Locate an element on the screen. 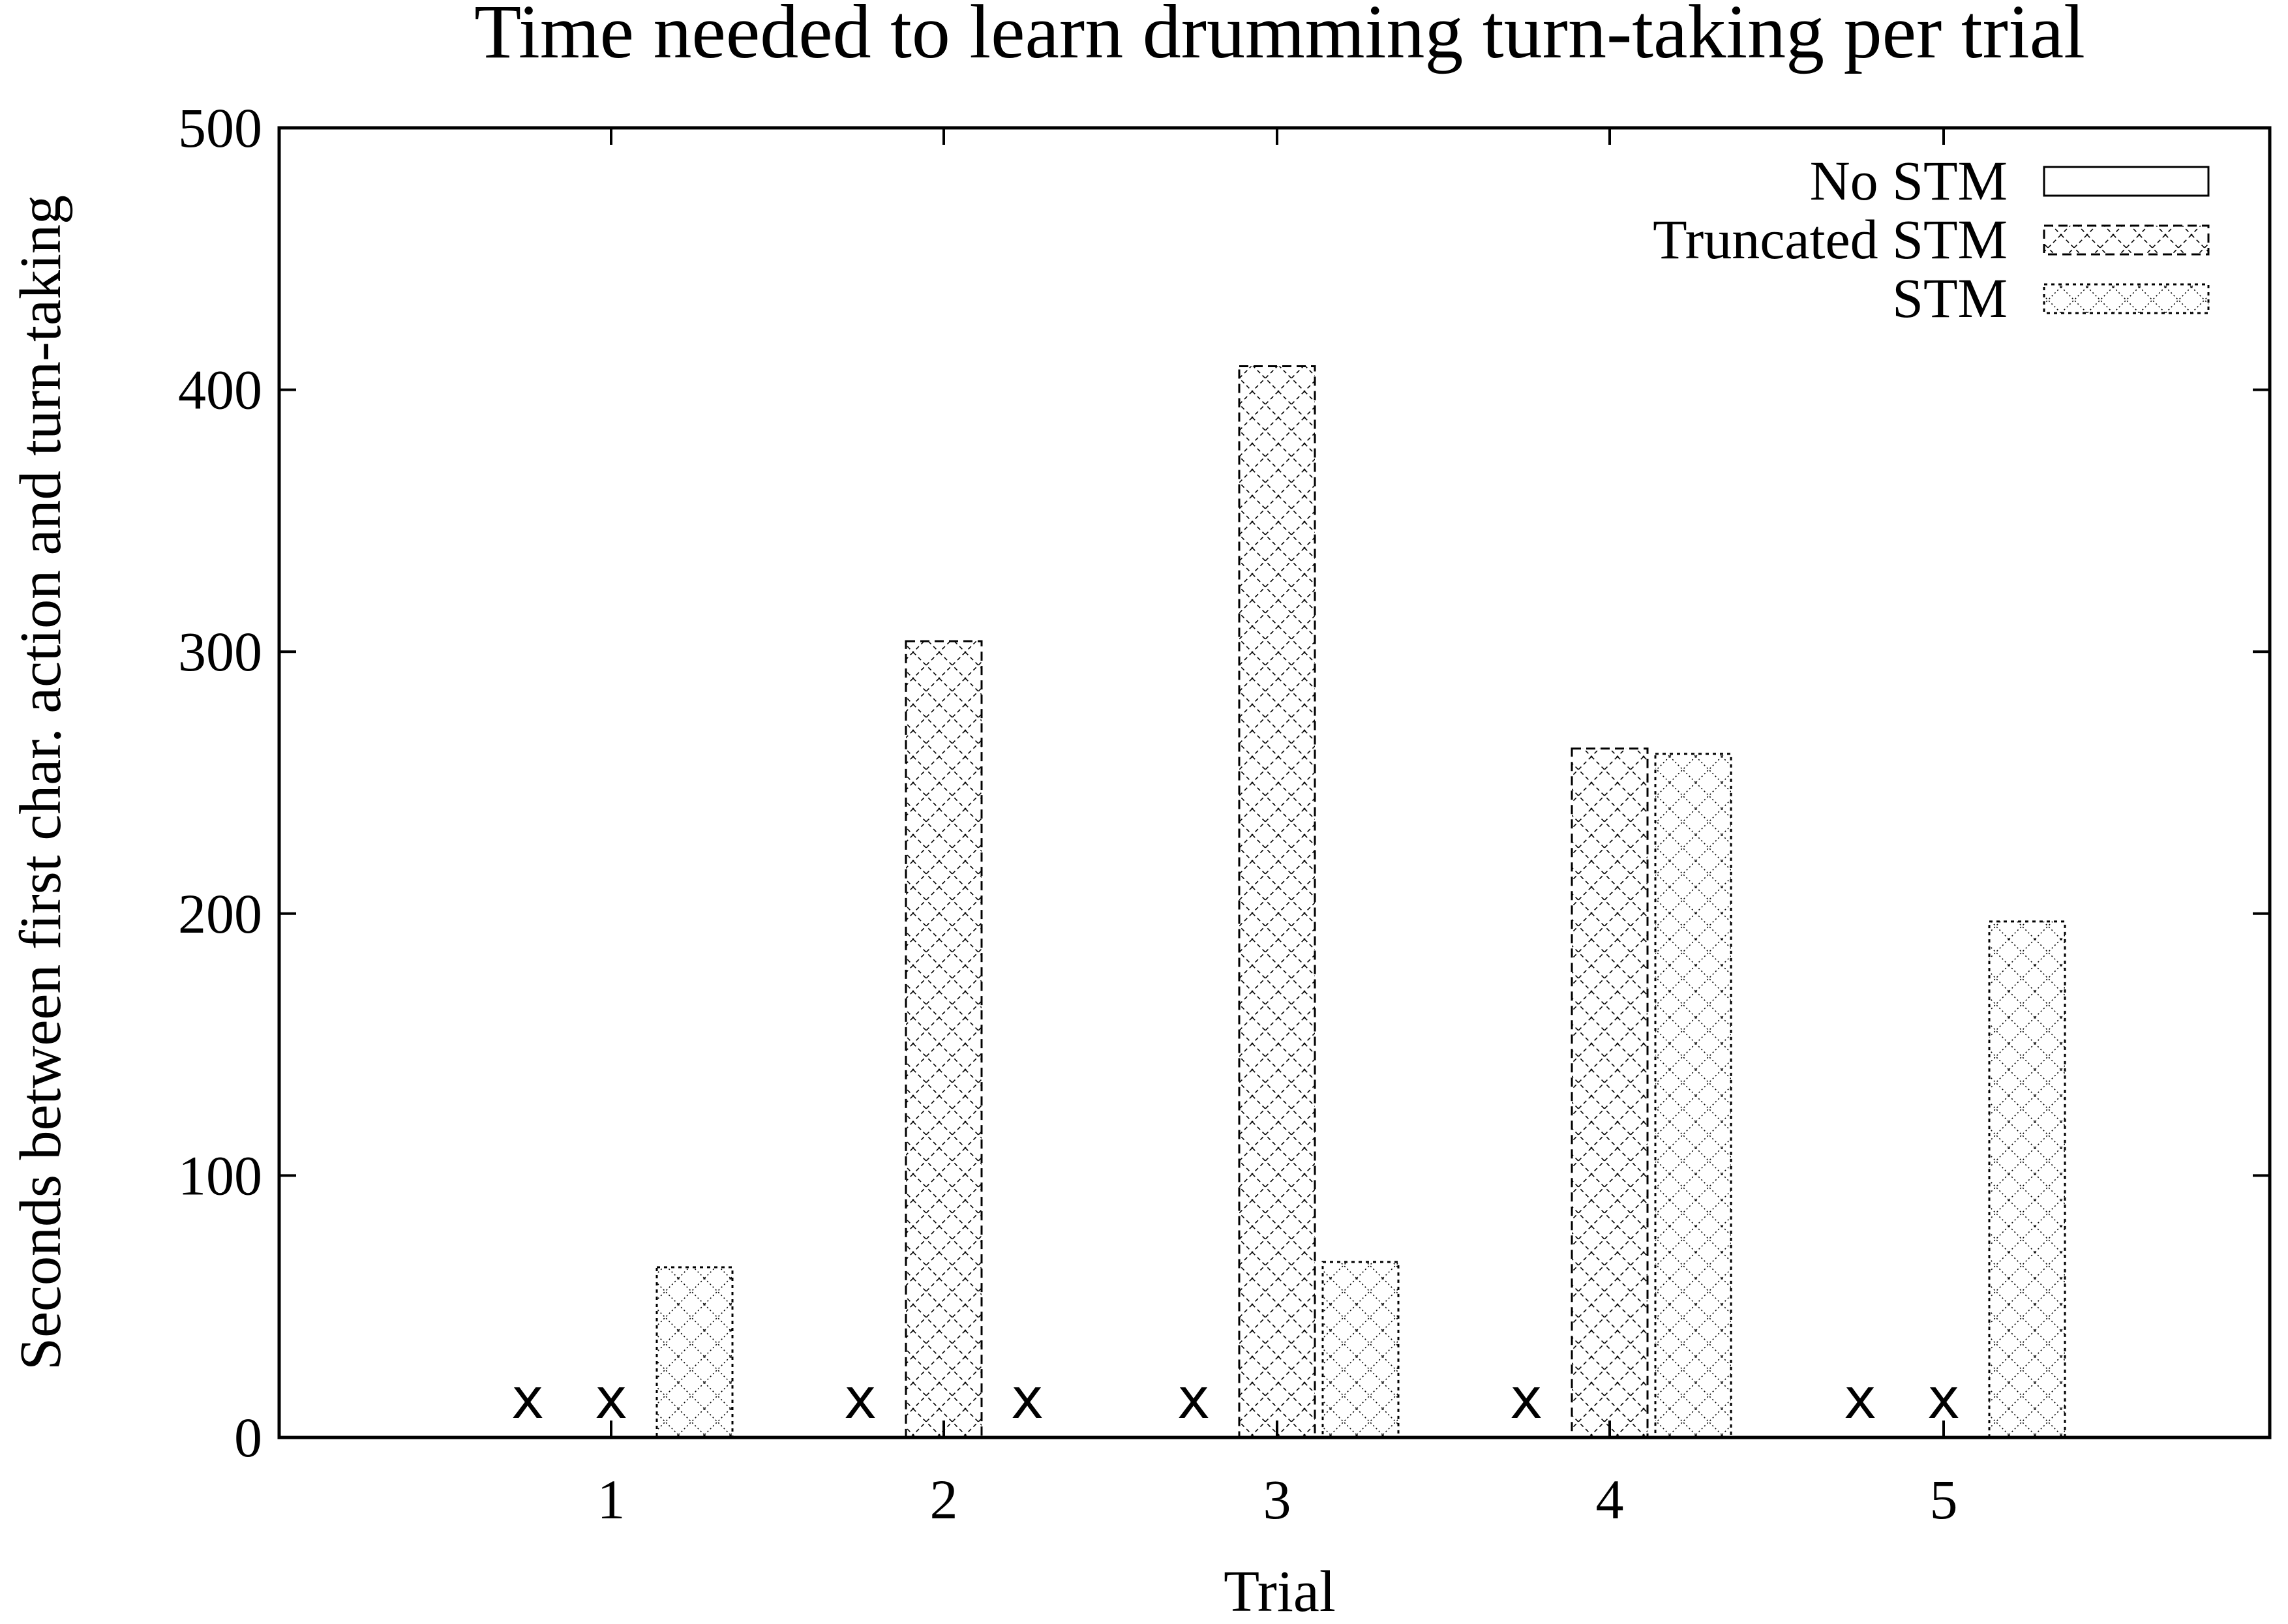 The width and height of the screenshot is (2288, 1624). y-tick-label: 400 is located at coordinates (220, 390).